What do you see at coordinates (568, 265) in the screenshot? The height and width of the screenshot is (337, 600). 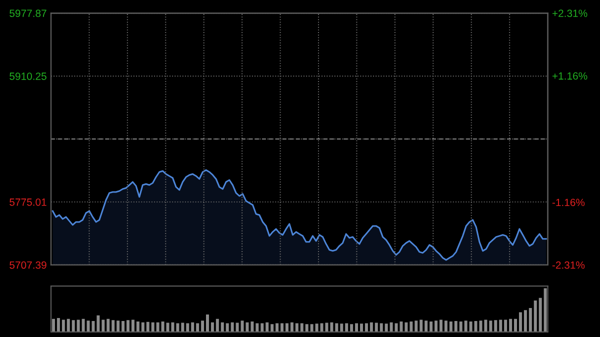 I see `y2-tick-label: -2.31%` at bounding box center [568, 265].